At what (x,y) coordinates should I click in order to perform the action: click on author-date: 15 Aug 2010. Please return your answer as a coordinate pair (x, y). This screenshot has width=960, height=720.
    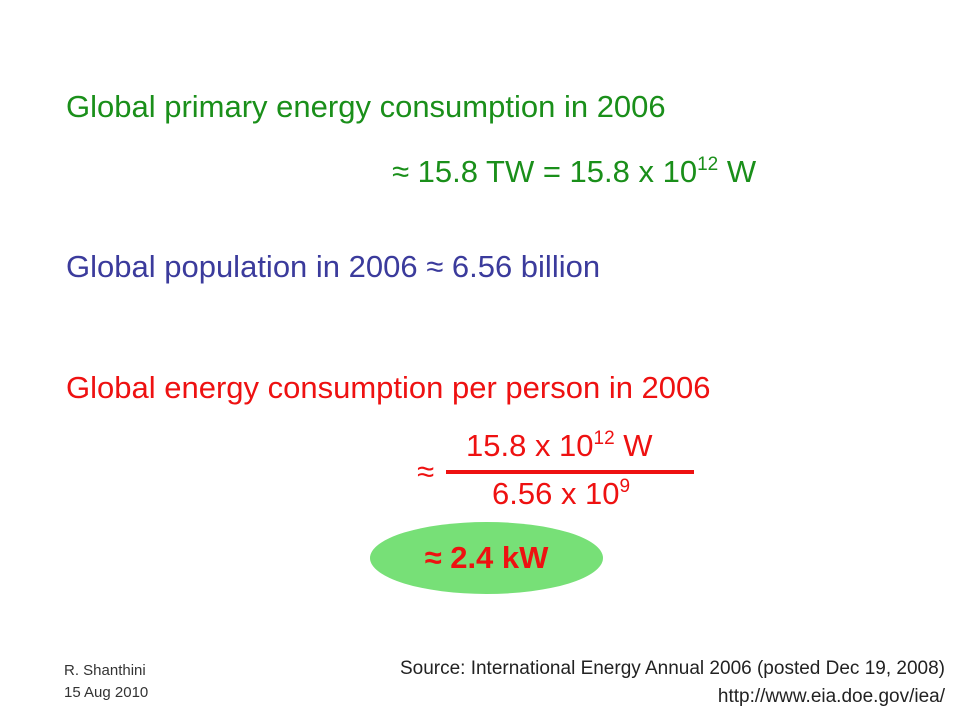
    Looking at the image, I should click on (106, 692).